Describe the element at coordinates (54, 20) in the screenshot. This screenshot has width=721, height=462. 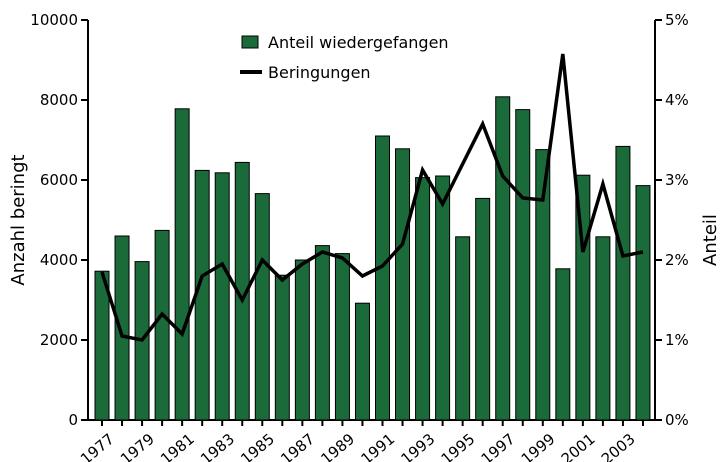
I see `y-tick-label: 10000` at that location.